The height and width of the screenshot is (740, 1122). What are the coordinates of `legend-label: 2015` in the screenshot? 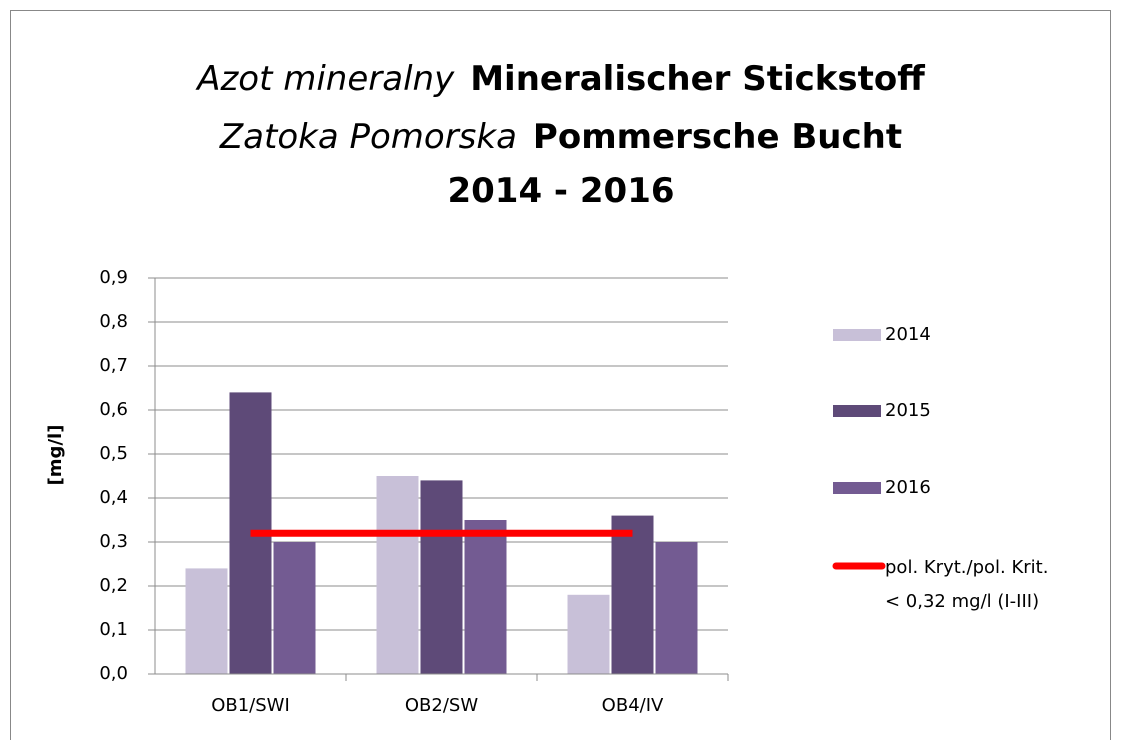 It's located at (908, 410).